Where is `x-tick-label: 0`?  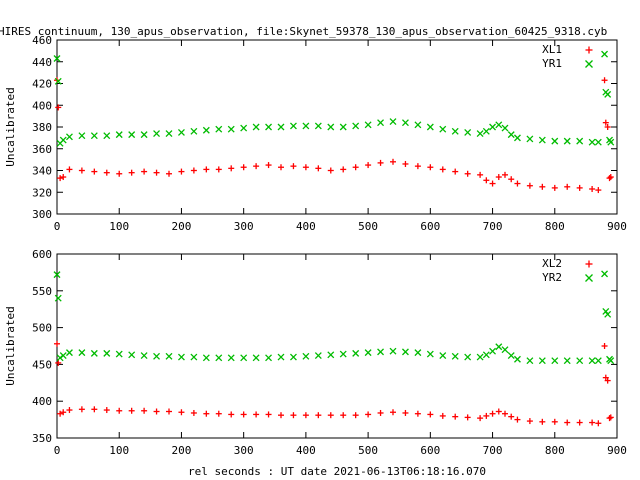
x-tick-label: 0 is located at coordinates (57, 450).